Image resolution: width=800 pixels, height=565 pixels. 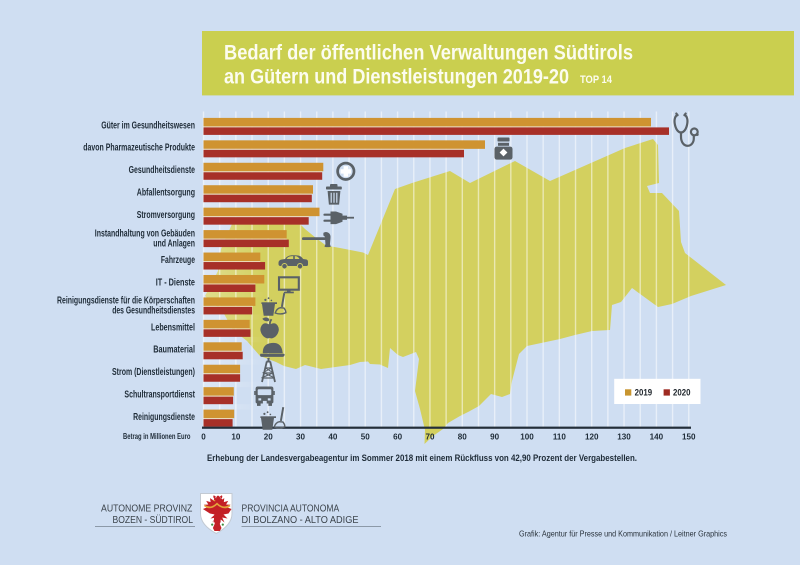 What do you see at coordinates (174, 350) in the screenshot?
I see `svg-text: Baumaterial` at bounding box center [174, 350].